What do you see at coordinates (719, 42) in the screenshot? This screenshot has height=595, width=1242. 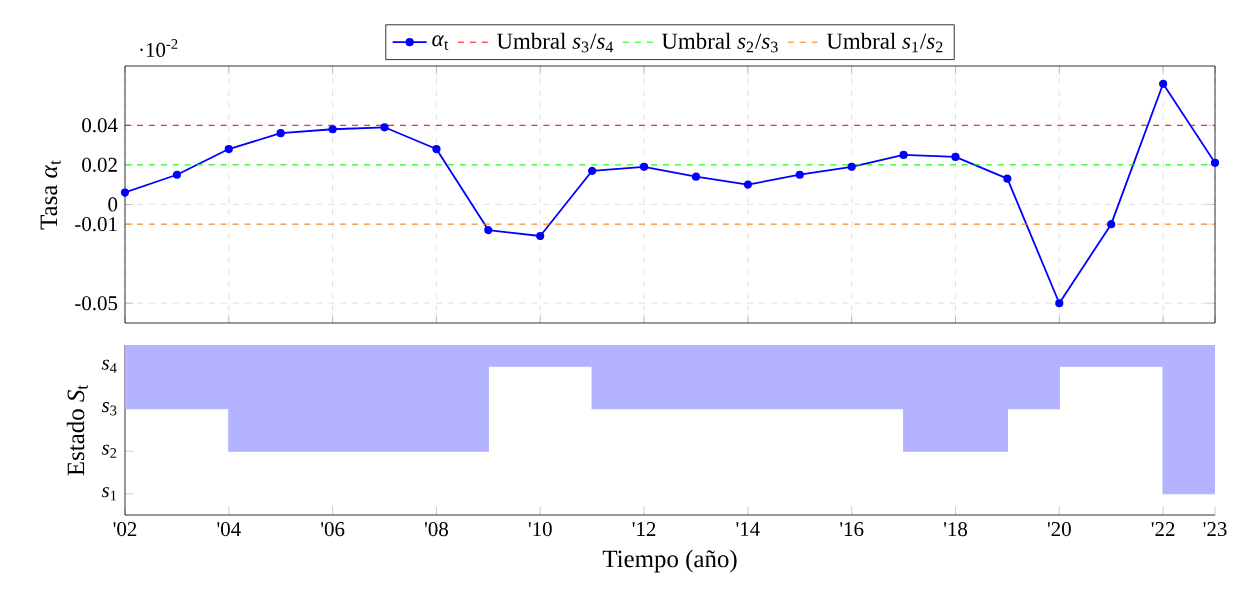 I see `legend-label: Umbral s$_{2}$/s$_{3}$` at bounding box center [719, 42].